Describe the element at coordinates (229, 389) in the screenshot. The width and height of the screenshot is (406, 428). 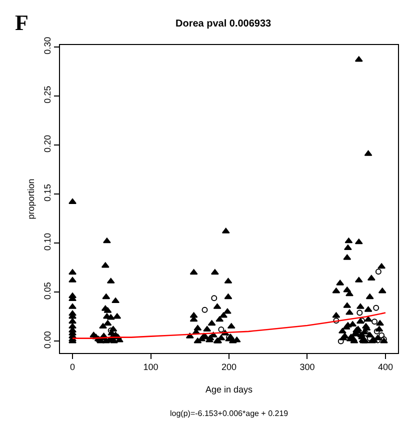
I see `x-axis-title: Age in days` at that location.